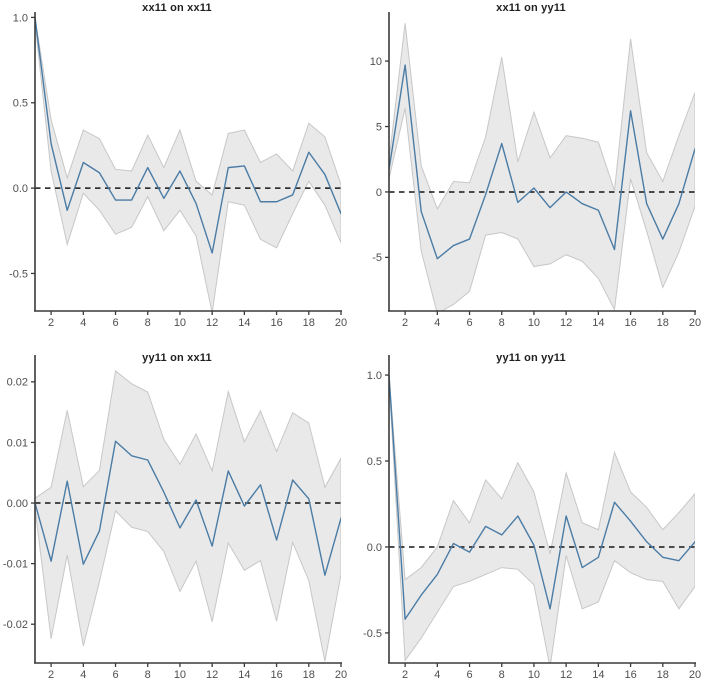 The height and width of the screenshot is (685, 708). I want to click on y-tick-label: 0.00, so click(17, 504).